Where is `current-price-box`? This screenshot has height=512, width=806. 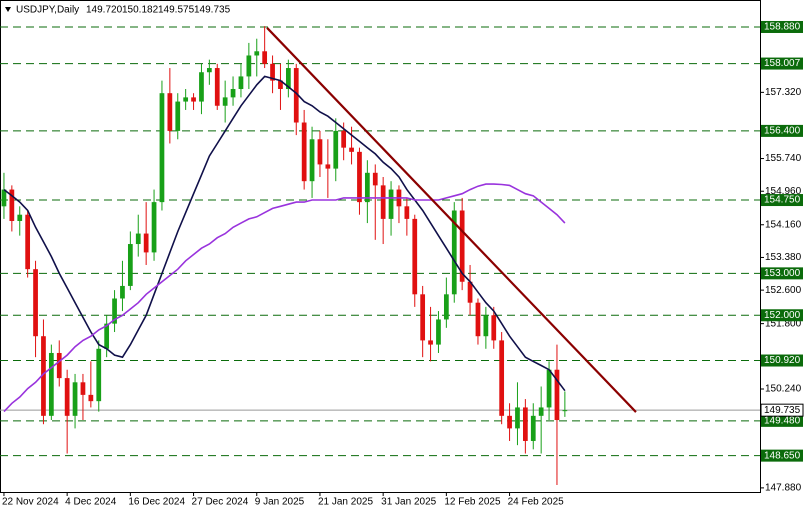 current-price-box is located at coordinates (782, 410).